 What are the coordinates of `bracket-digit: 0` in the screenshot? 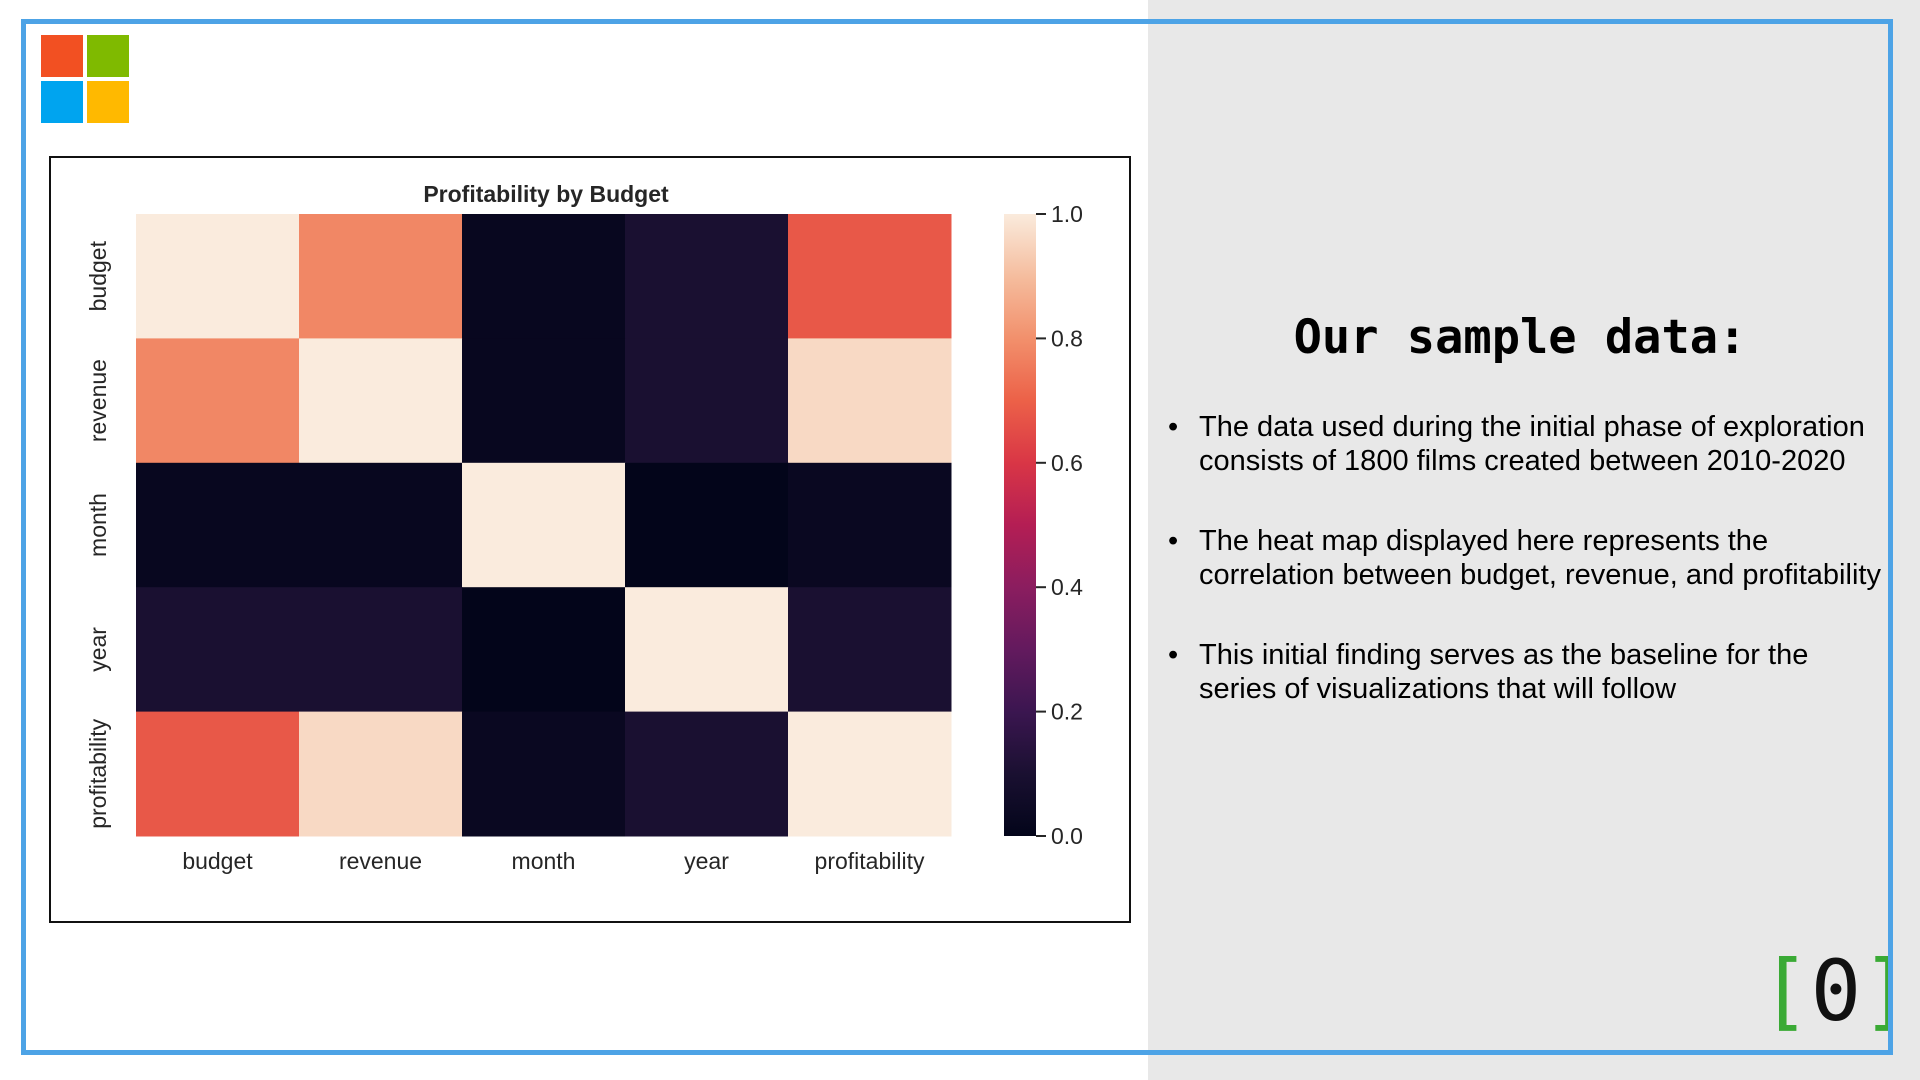 It's located at (1836, 991).